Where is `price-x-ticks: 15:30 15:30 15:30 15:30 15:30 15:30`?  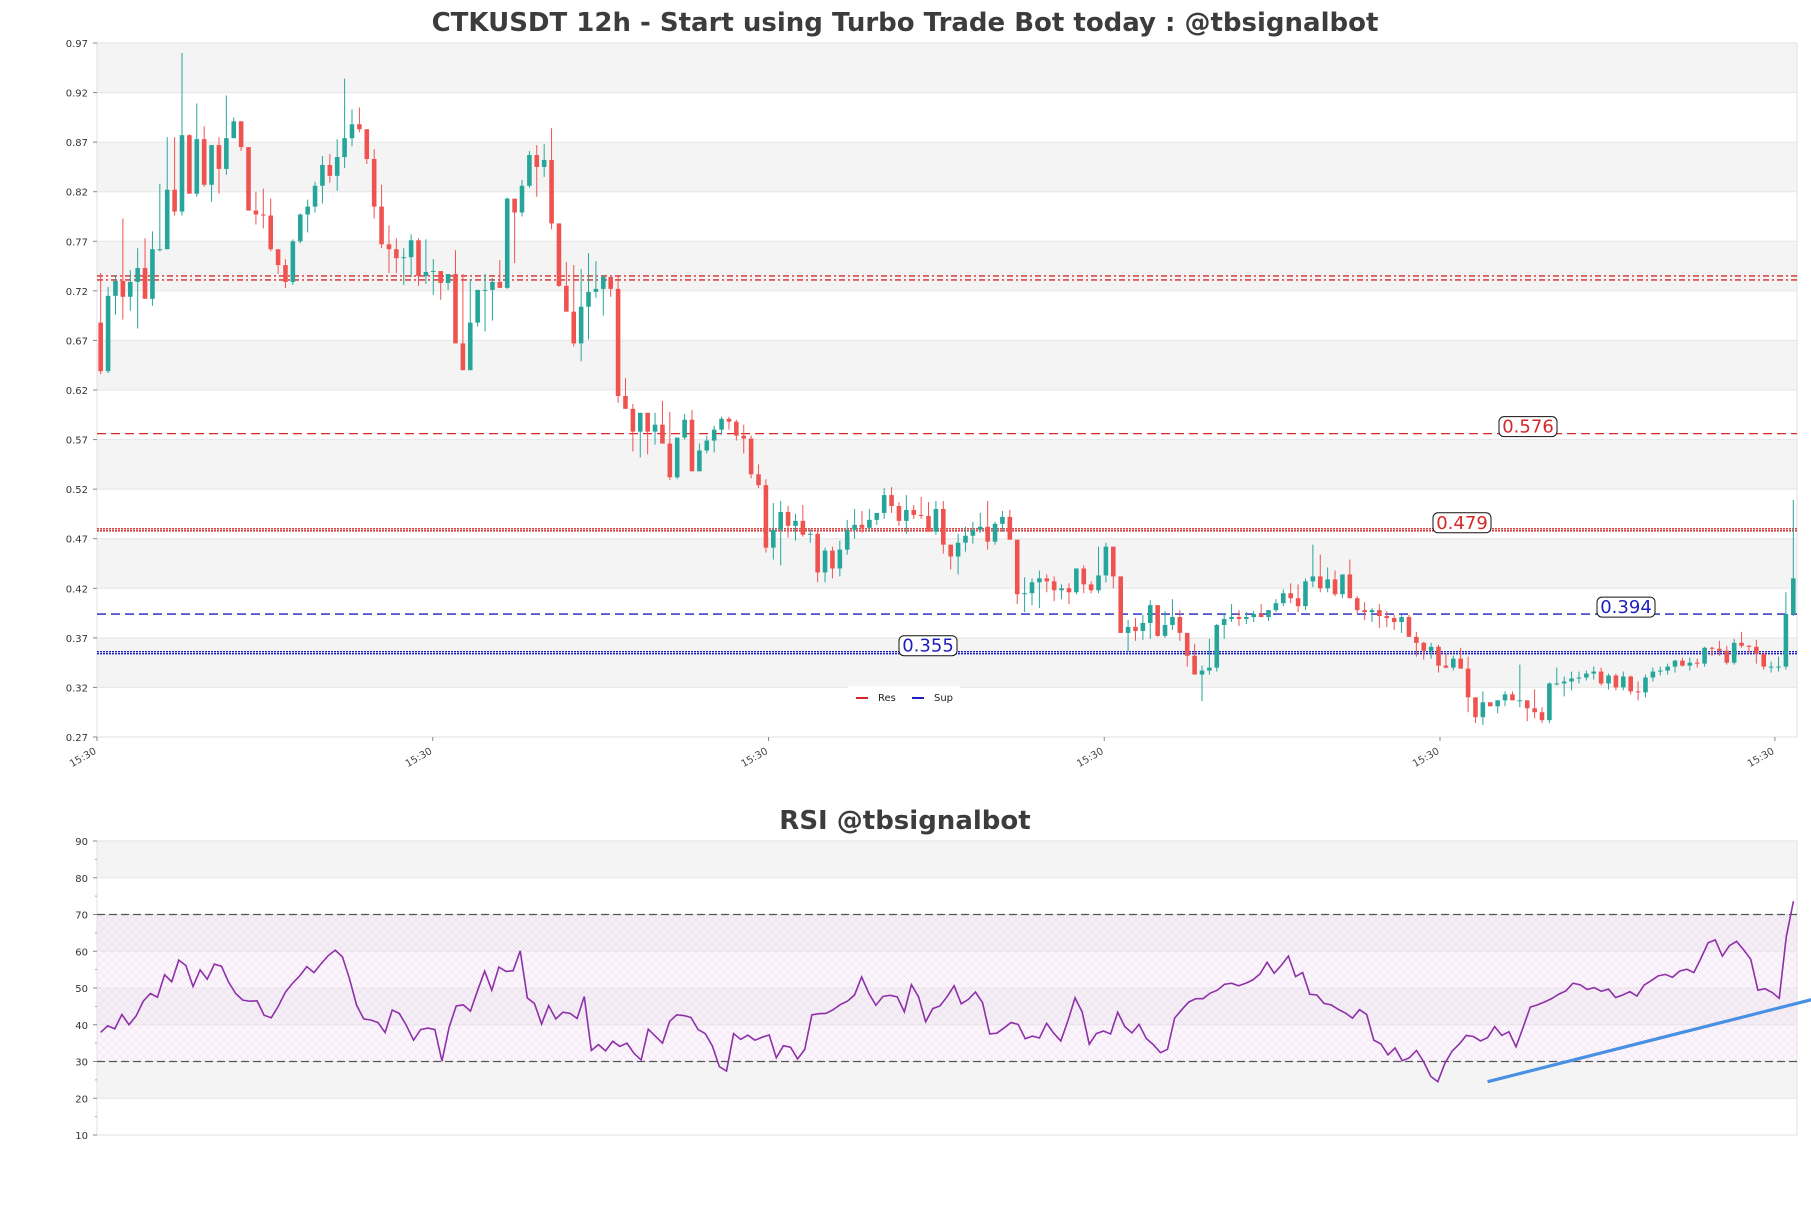 price-x-ticks: 15:30 15:30 15:30 15:30 15:30 15:30 is located at coordinates (922, 753).